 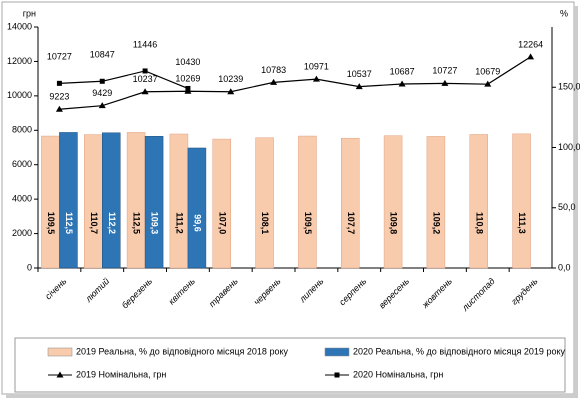 What do you see at coordinates (437, 223) in the screenshot?
I see `bar-value-label: 109,2` at bounding box center [437, 223].